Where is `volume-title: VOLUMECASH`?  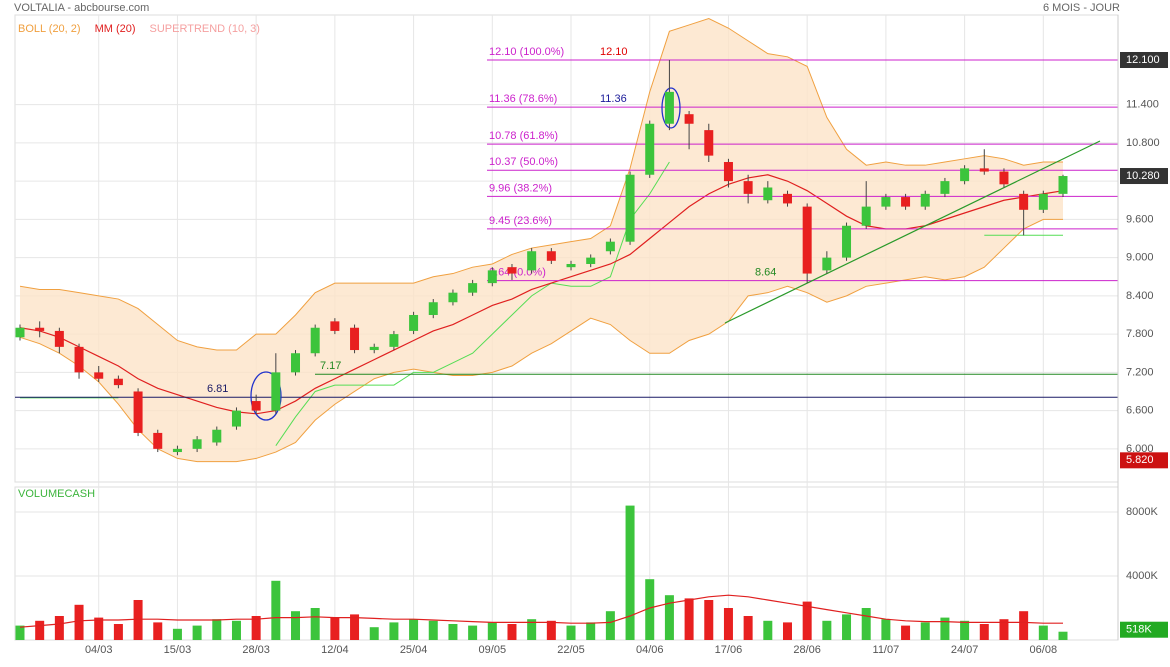
volume-title: VOLUMECASH is located at coordinates (56, 494).